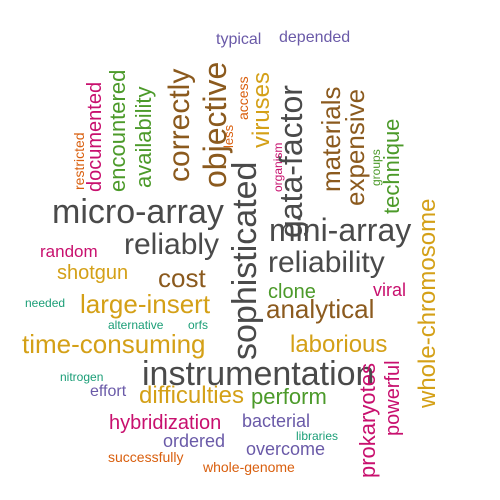 This screenshot has width=500, height=500. What do you see at coordinates (258, 374) in the screenshot?
I see `word-instrumentation: instrumentation` at bounding box center [258, 374].